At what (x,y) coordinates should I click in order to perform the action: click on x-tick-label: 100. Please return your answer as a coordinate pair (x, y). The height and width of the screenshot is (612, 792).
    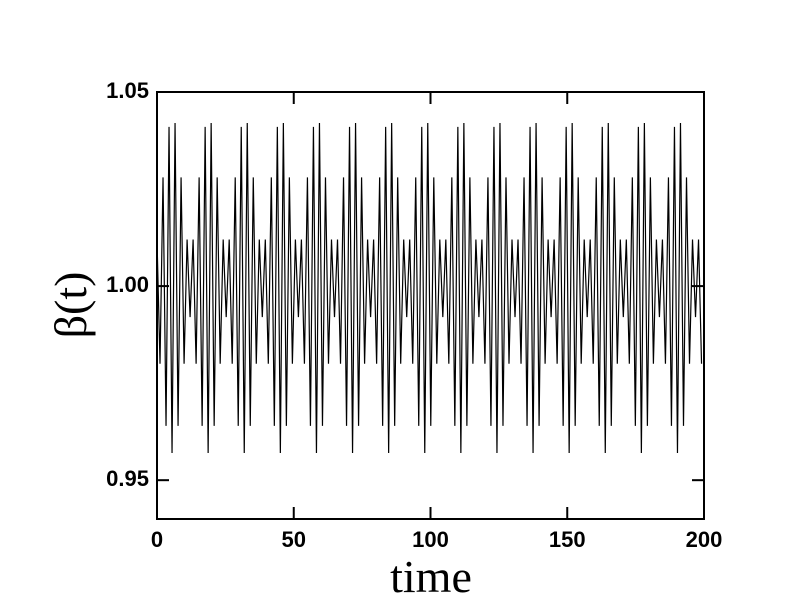
    Looking at the image, I should click on (430, 539).